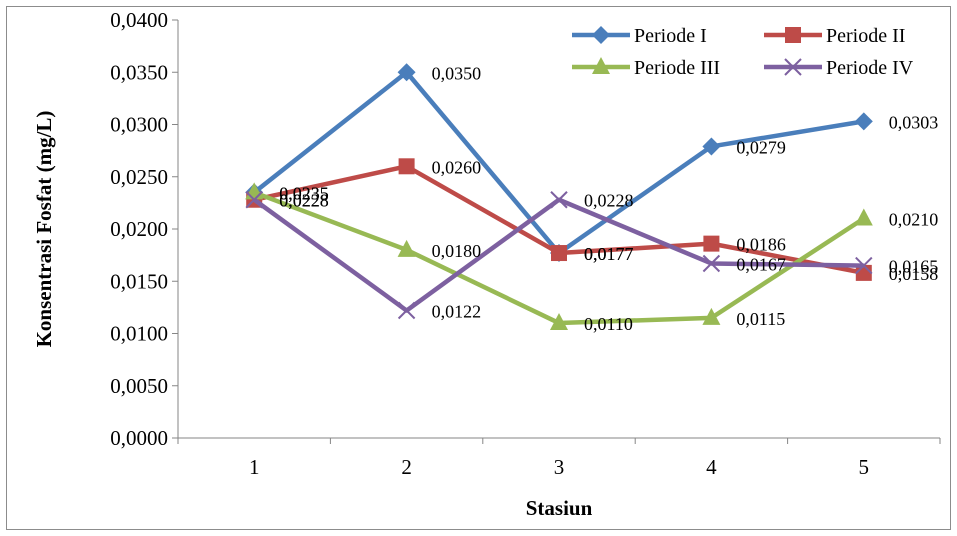  What do you see at coordinates (139, 281) in the screenshot?
I see `y-tick-label: 0,0150` at bounding box center [139, 281].